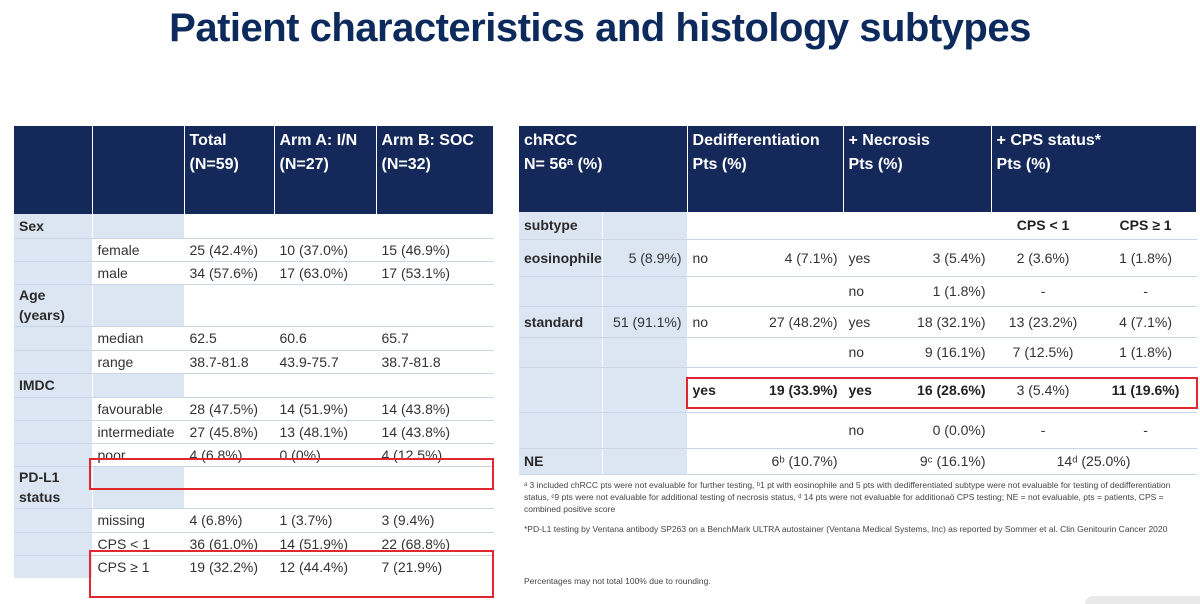  Describe the element at coordinates (435, 273) in the screenshot. I see `cell-arm-b: 17 (53.1%)` at that location.